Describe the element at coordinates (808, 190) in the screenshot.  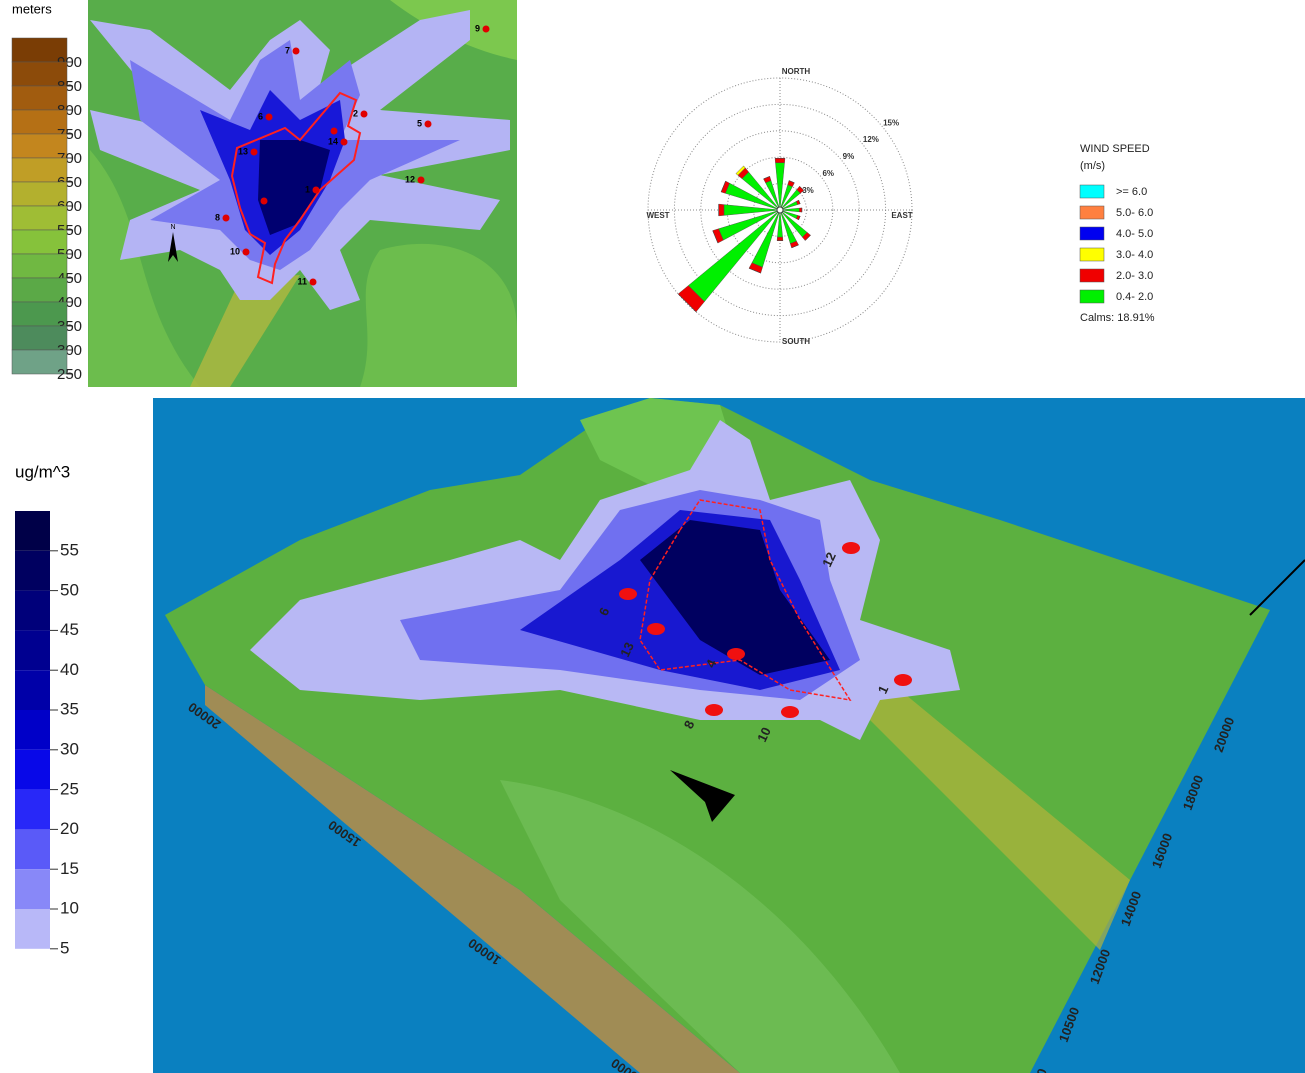
I see `ring-label: 3%` at that location.